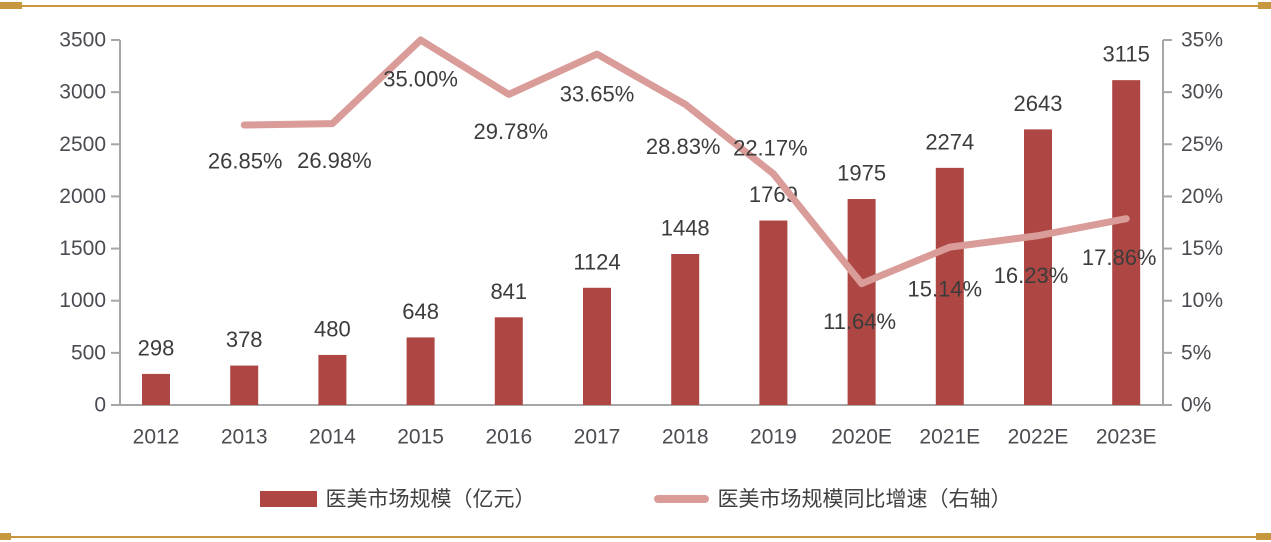  Describe the element at coordinates (332, 437) in the screenshot. I see `x-axis-category-label: 2014` at that location.